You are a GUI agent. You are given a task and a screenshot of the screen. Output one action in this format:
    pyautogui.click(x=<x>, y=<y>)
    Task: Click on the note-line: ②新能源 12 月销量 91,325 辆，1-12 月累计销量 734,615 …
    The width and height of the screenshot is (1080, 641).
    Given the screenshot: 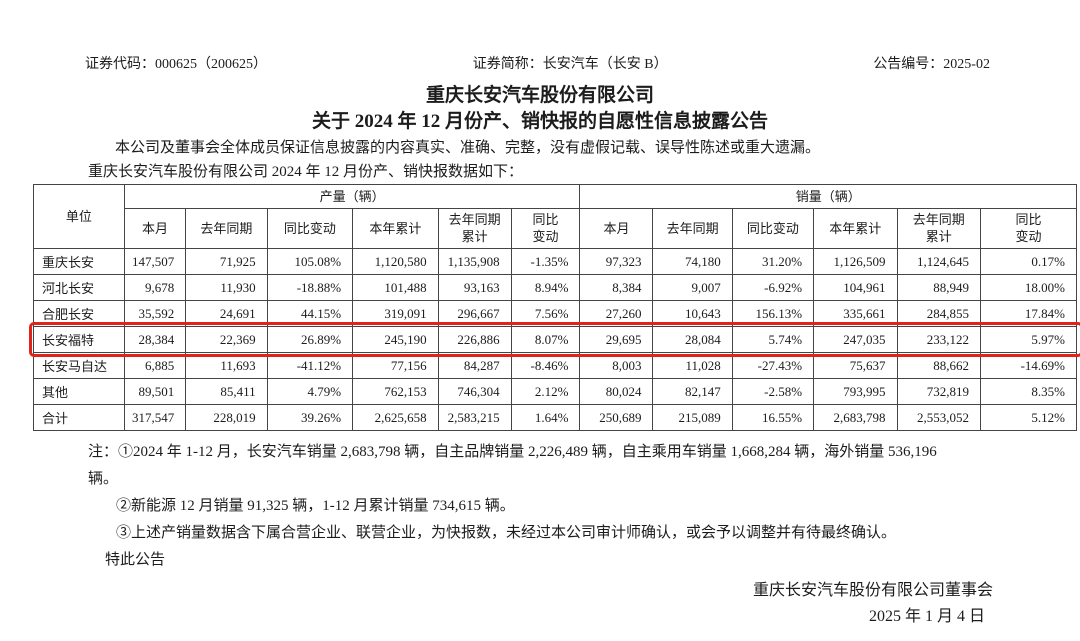 What is the action you would take?
    pyautogui.click(x=315, y=506)
    